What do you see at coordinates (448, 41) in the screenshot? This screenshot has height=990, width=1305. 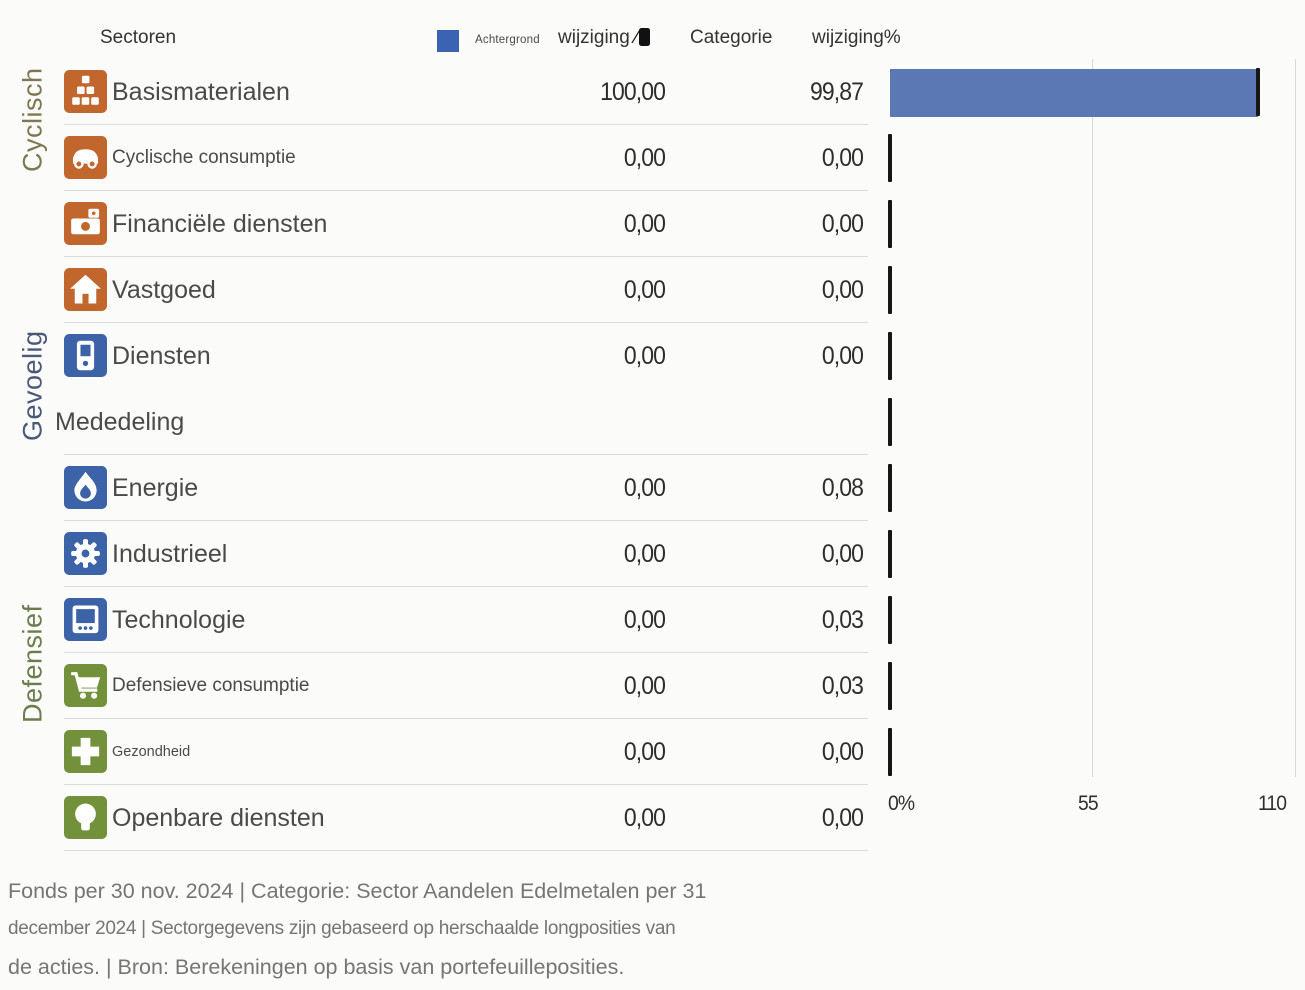 I see `legend-swatch-icon` at bounding box center [448, 41].